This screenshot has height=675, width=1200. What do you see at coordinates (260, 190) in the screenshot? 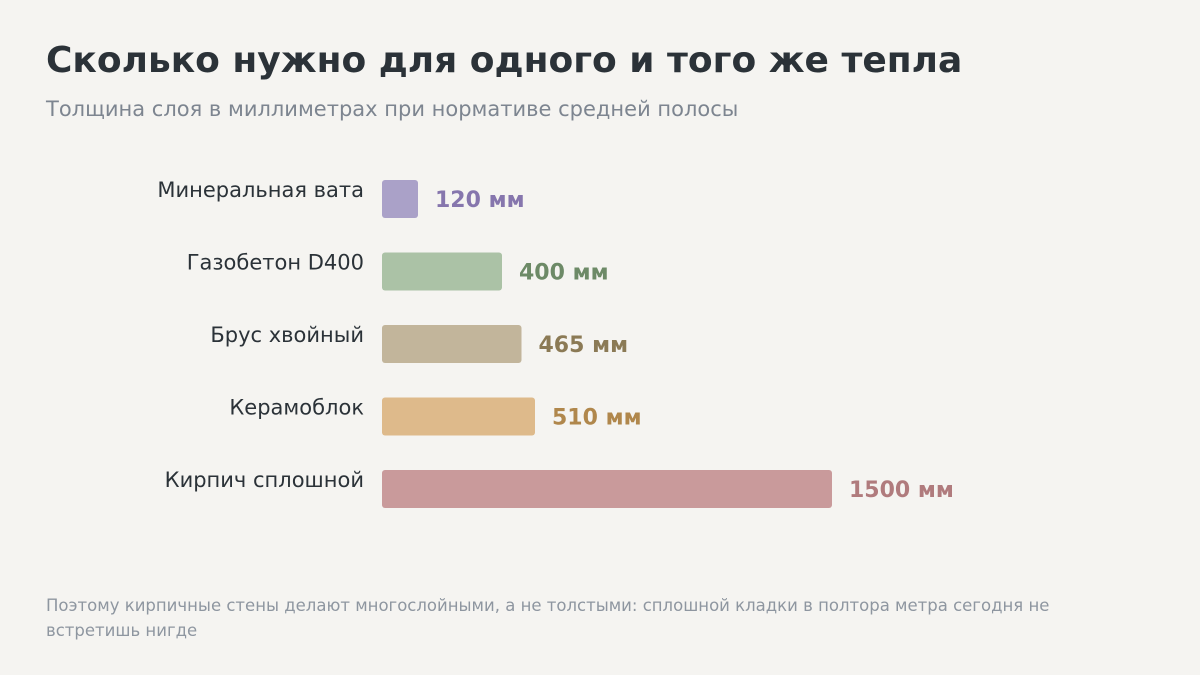
I see `category-label: Минеральная вата` at bounding box center [260, 190].